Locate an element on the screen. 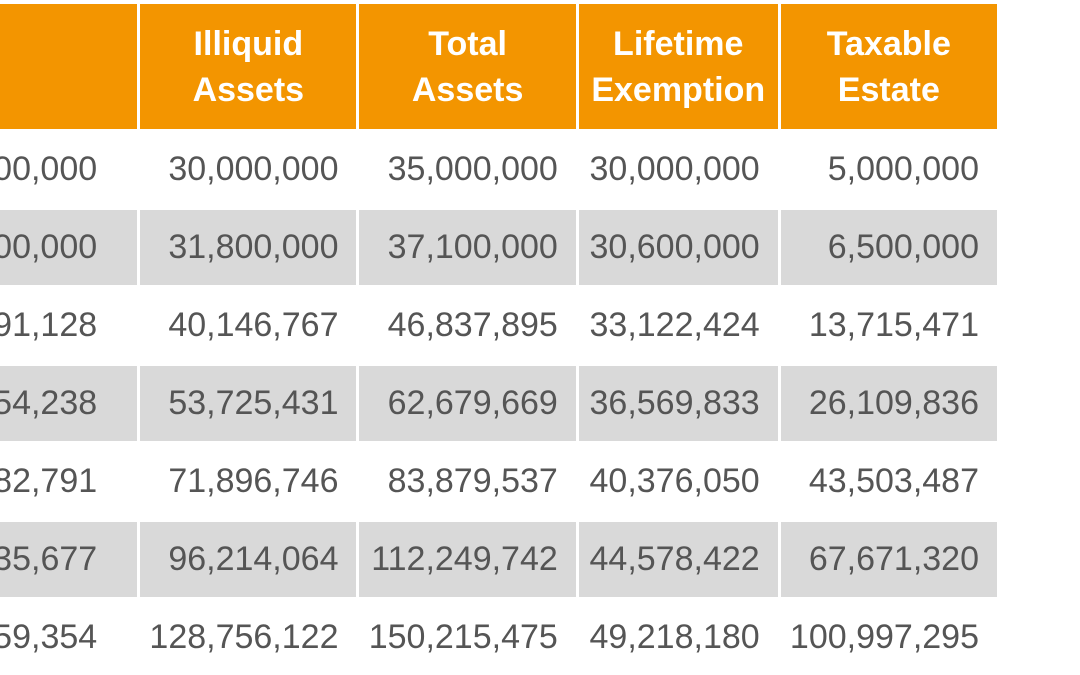  cell-total-assets: 83,879,537 is located at coordinates (467, 481).